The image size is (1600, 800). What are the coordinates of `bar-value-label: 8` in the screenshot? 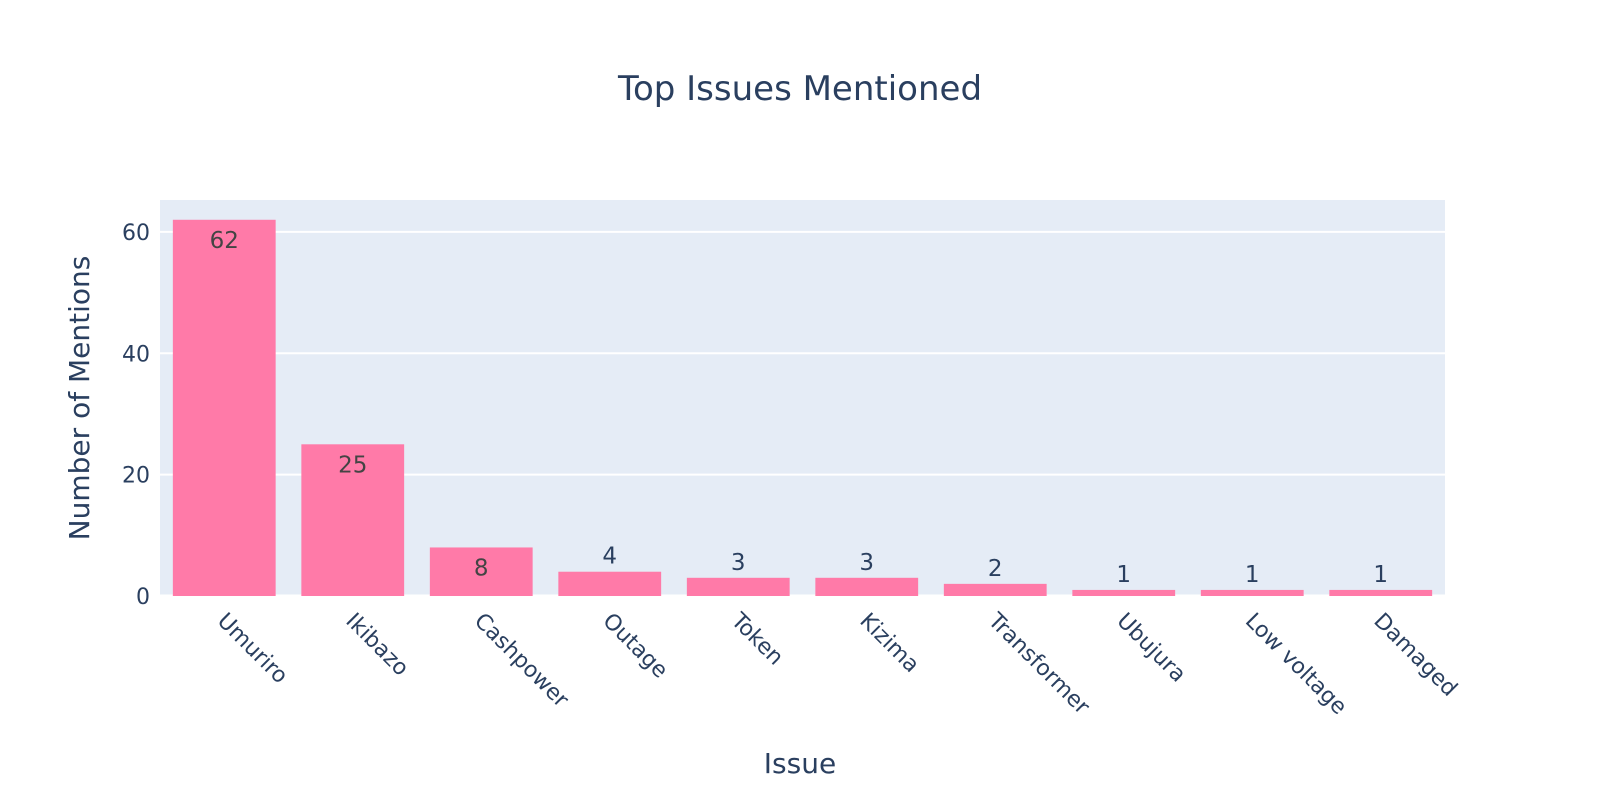 It's located at (481, 568).